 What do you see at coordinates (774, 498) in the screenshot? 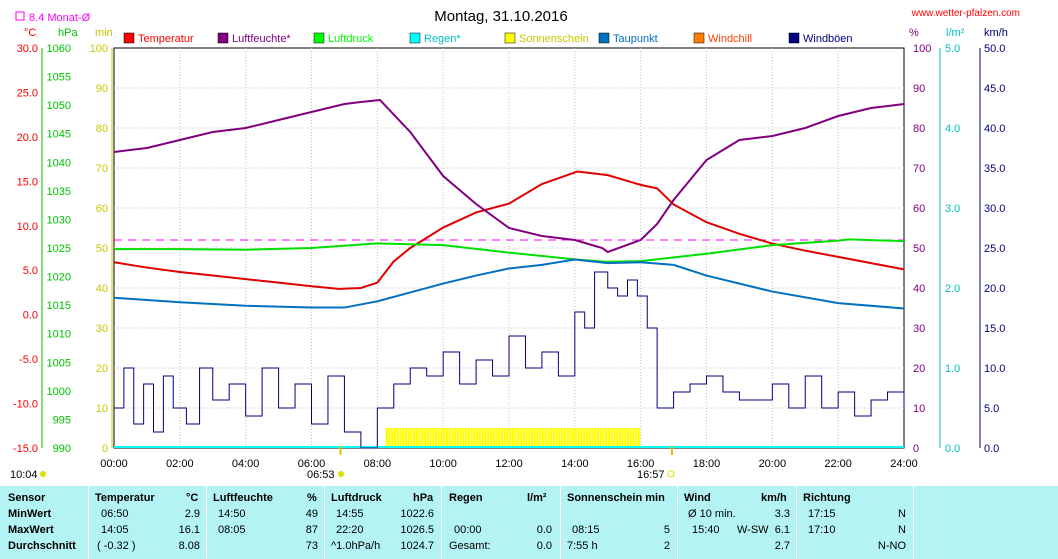
I see `header-wind-unit: km/h` at bounding box center [774, 498].